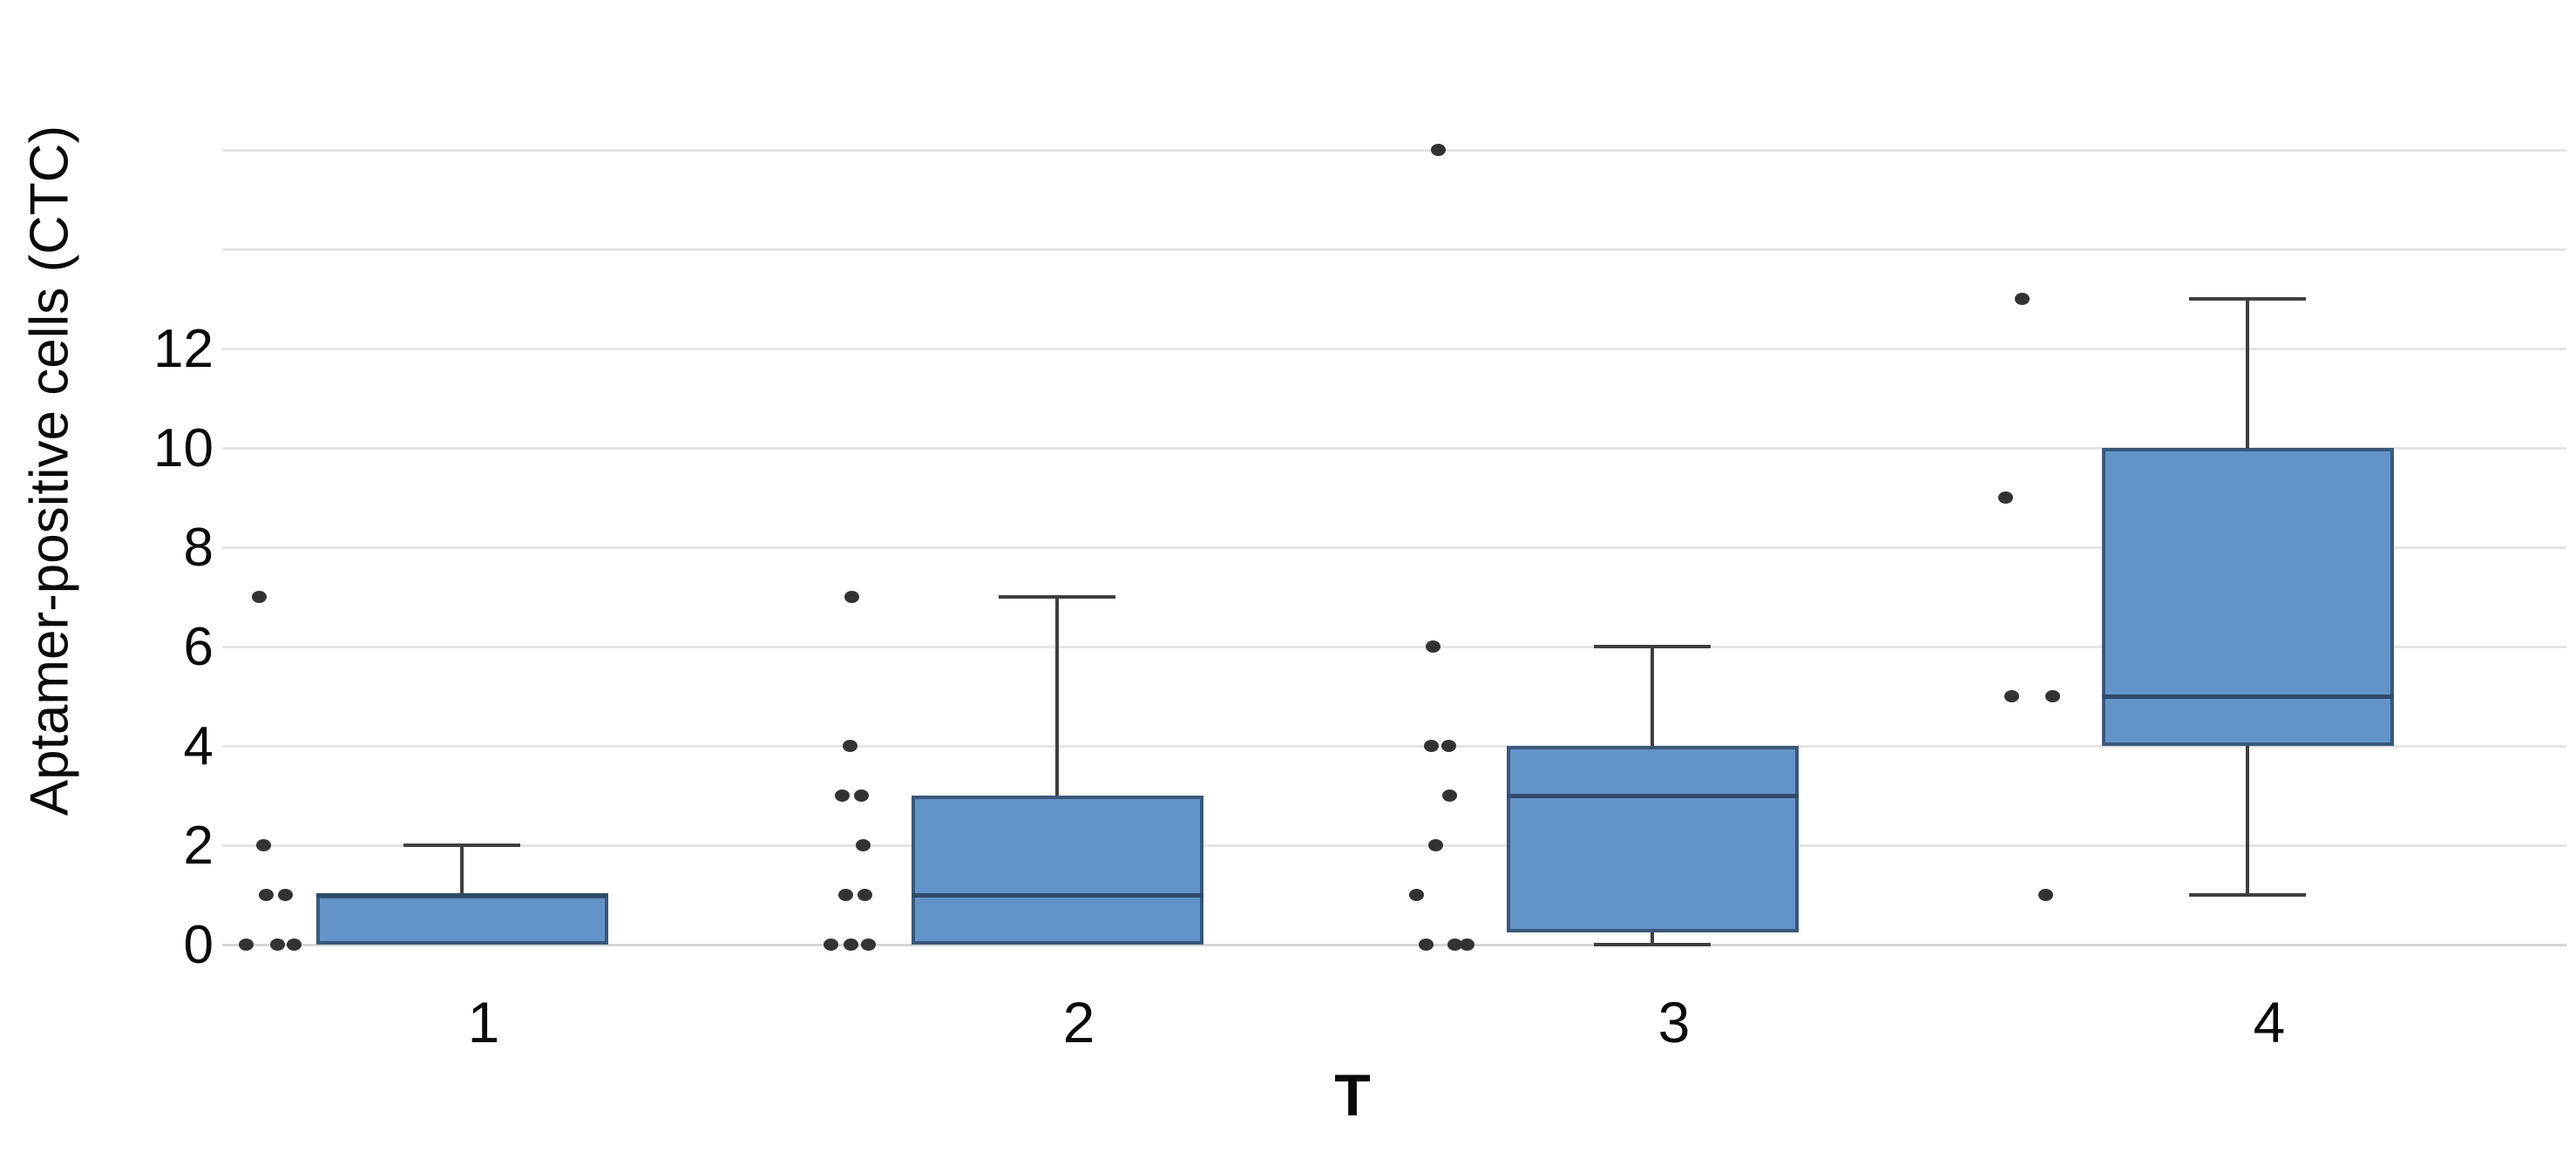 The height and width of the screenshot is (1152, 2576). What do you see at coordinates (2270, 1022) in the screenshot?
I see `x-tick-label: 4` at bounding box center [2270, 1022].